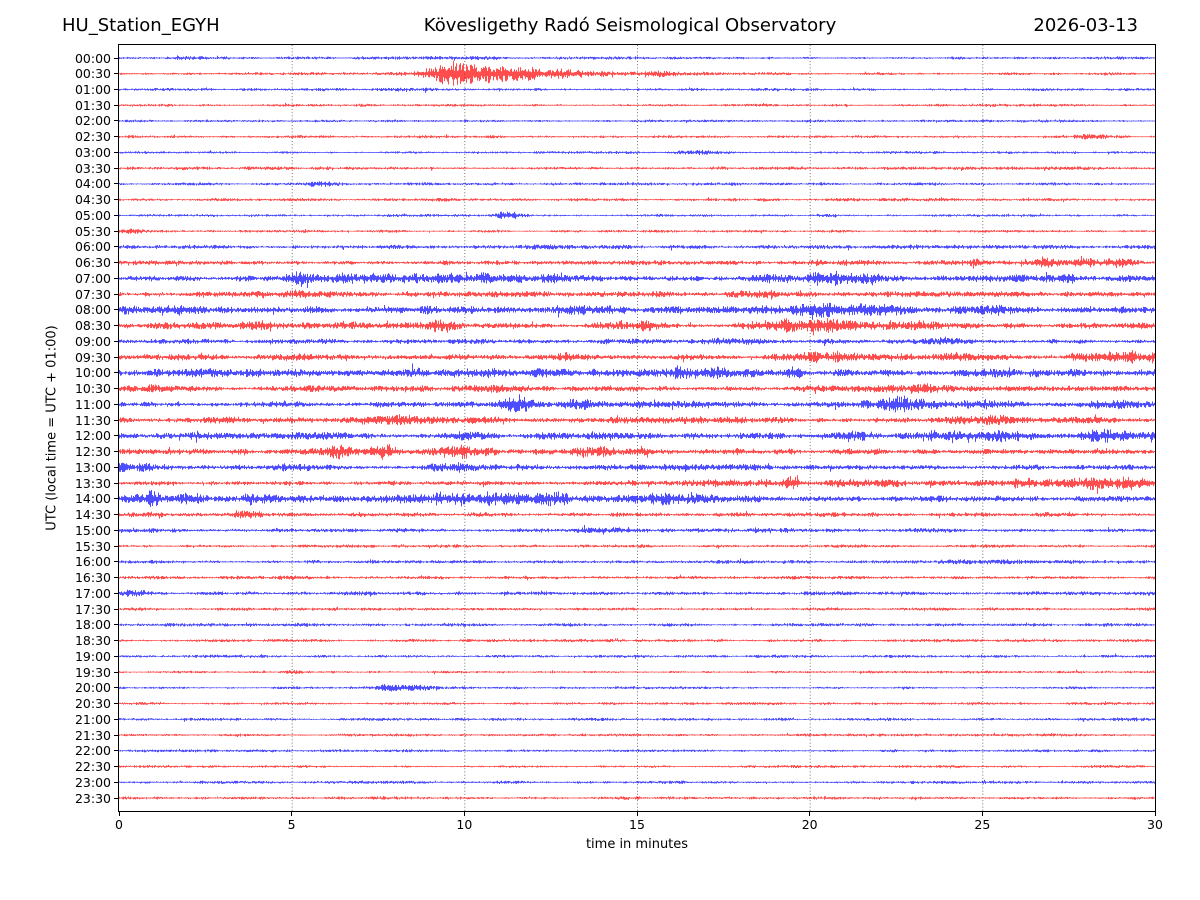 This screenshot has height=900, width=1200. What do you see at coordinates (92, 263) in the screenshot?
I see `y-tick-label: 06:30` at bounding box center [92, 263].